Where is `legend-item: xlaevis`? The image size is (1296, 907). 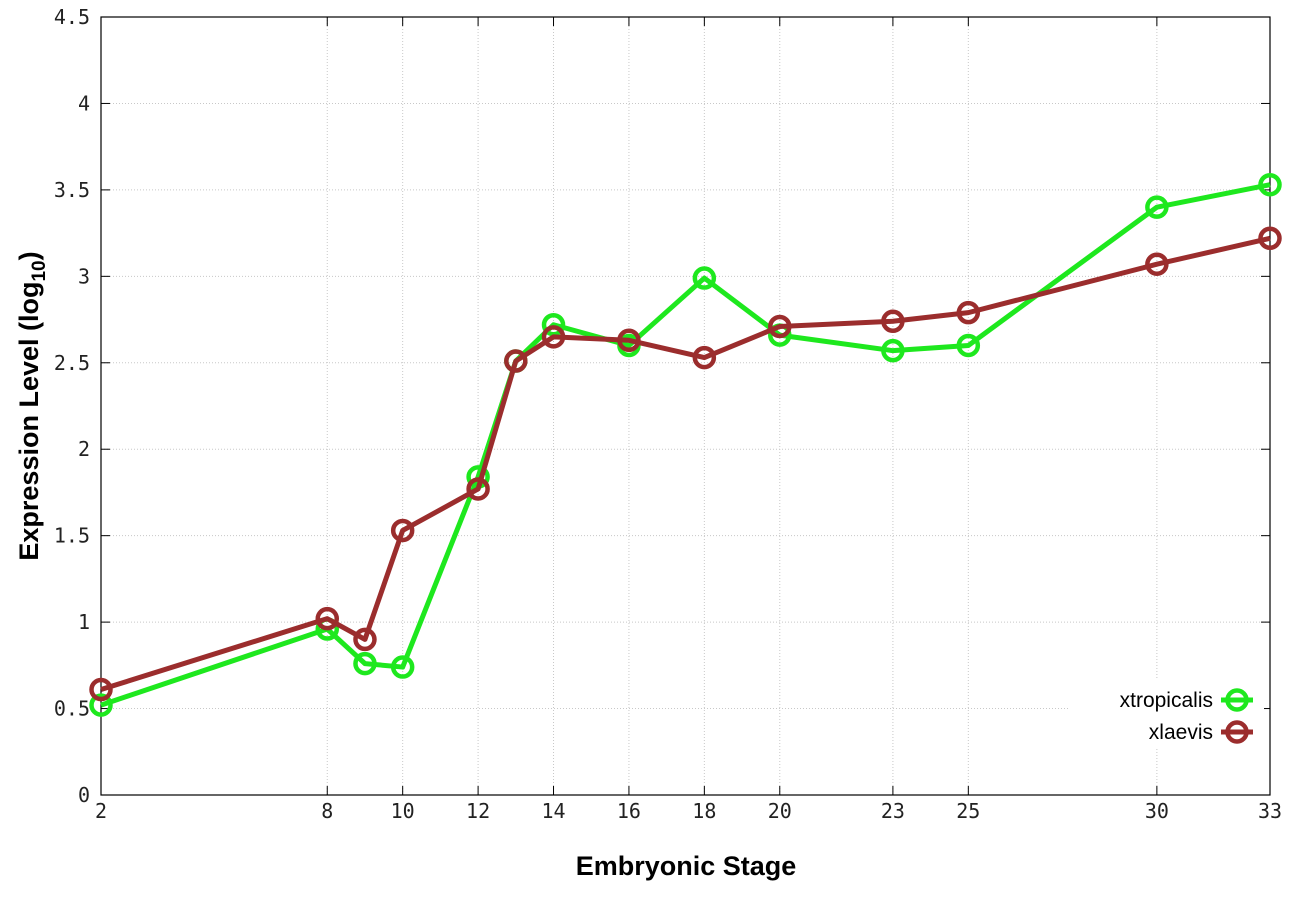
legend-item: xlaevis is located at coordinates (1201, 732).